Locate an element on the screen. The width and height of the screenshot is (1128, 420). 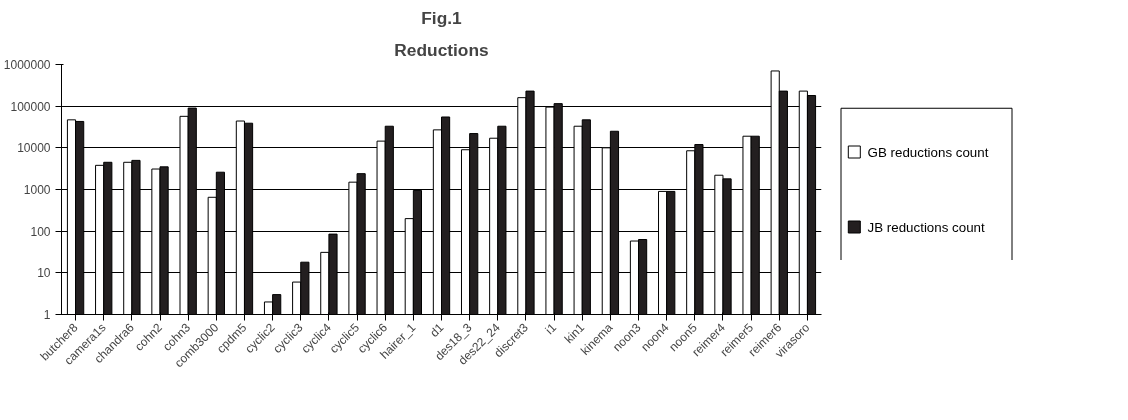
legend-label: JB reductions count is located at coordinates (926, 227).